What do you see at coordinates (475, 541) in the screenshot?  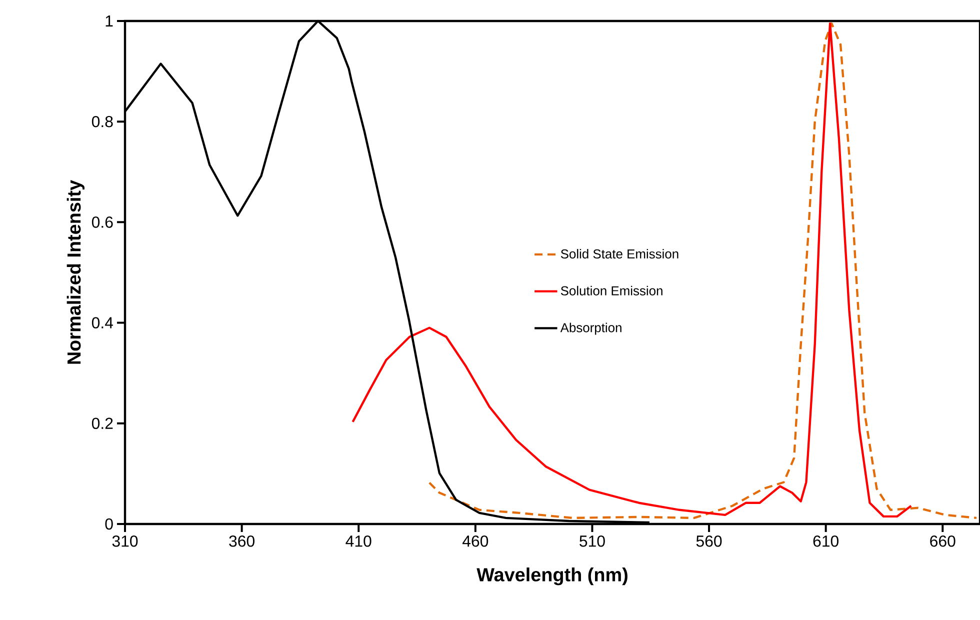 I see `x-tick-label: 460` at bounding box center [475, 541].